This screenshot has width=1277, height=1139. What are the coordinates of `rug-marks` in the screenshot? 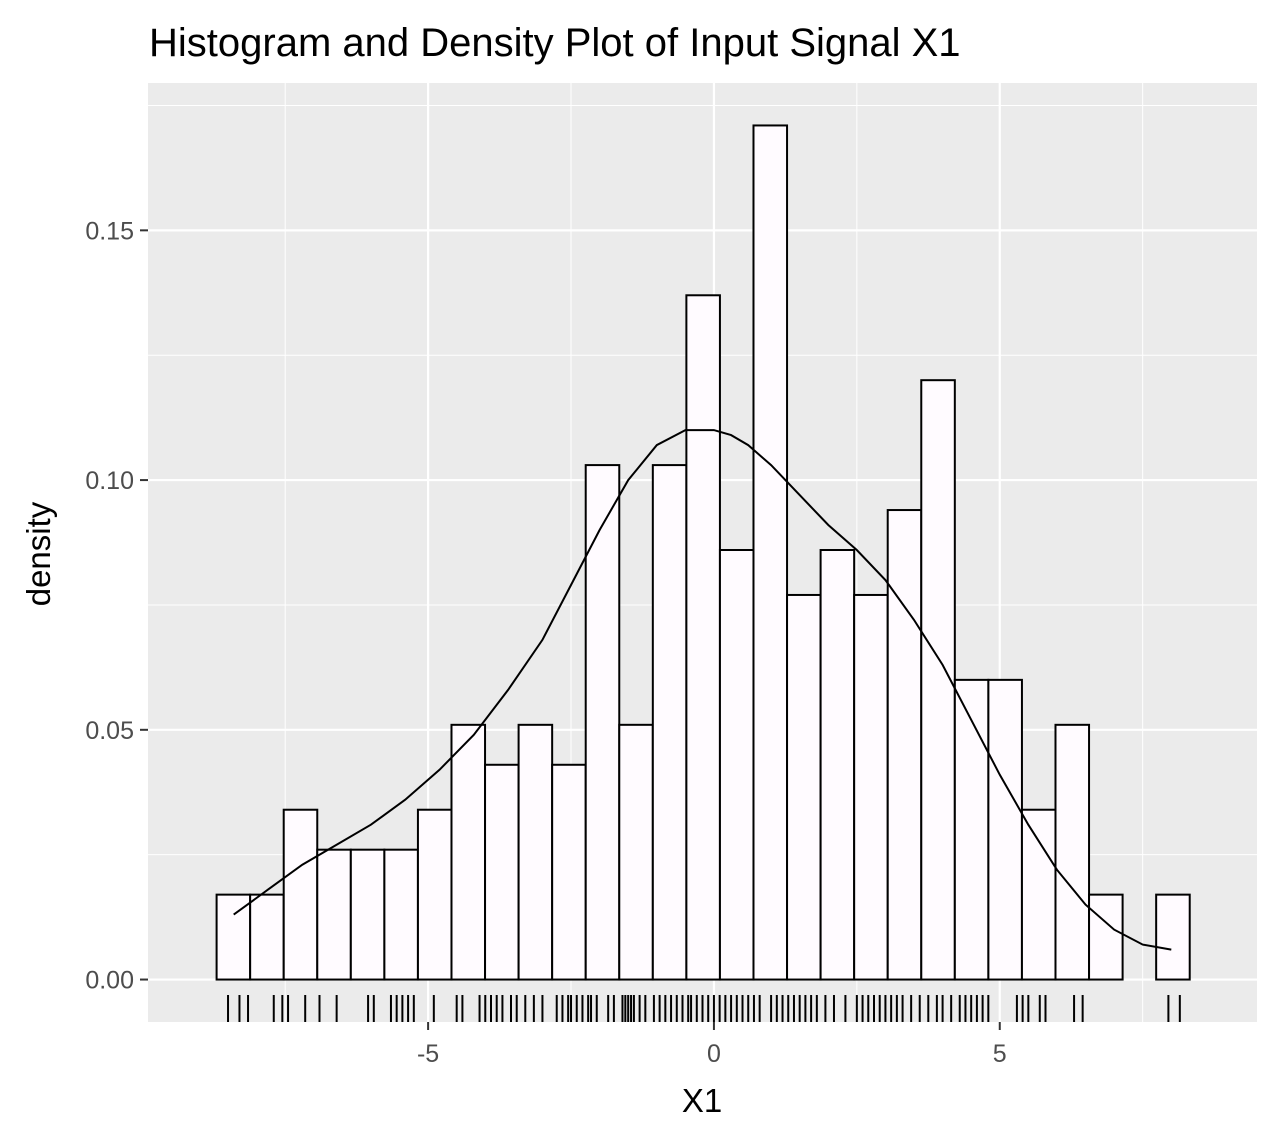 It's located at (704, 1008).